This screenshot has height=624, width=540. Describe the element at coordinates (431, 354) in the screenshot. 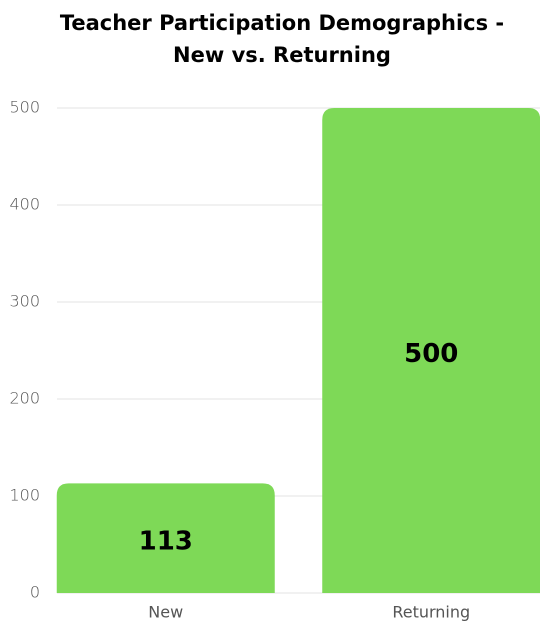

I see `data-label: 500` at that location.